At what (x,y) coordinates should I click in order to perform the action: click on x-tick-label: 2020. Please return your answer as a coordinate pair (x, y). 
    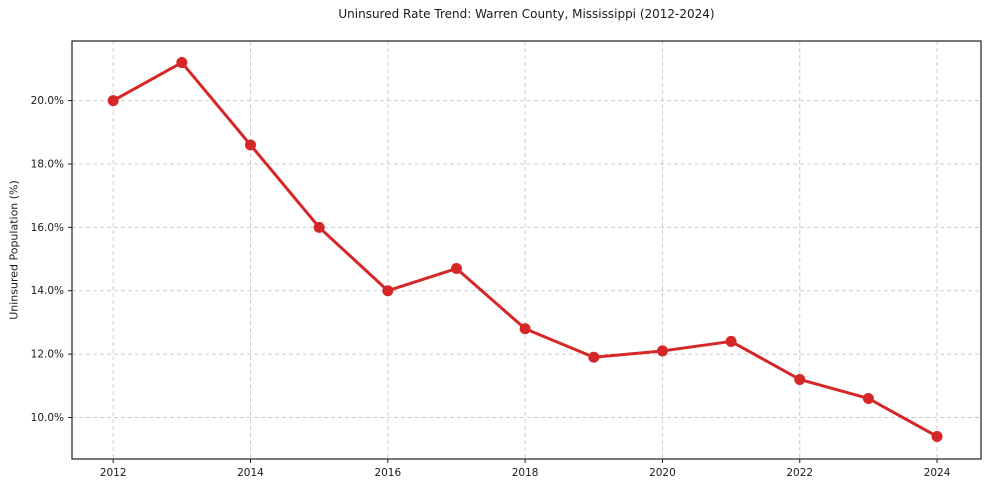
    Looking at the image, I should click on (662, 473).